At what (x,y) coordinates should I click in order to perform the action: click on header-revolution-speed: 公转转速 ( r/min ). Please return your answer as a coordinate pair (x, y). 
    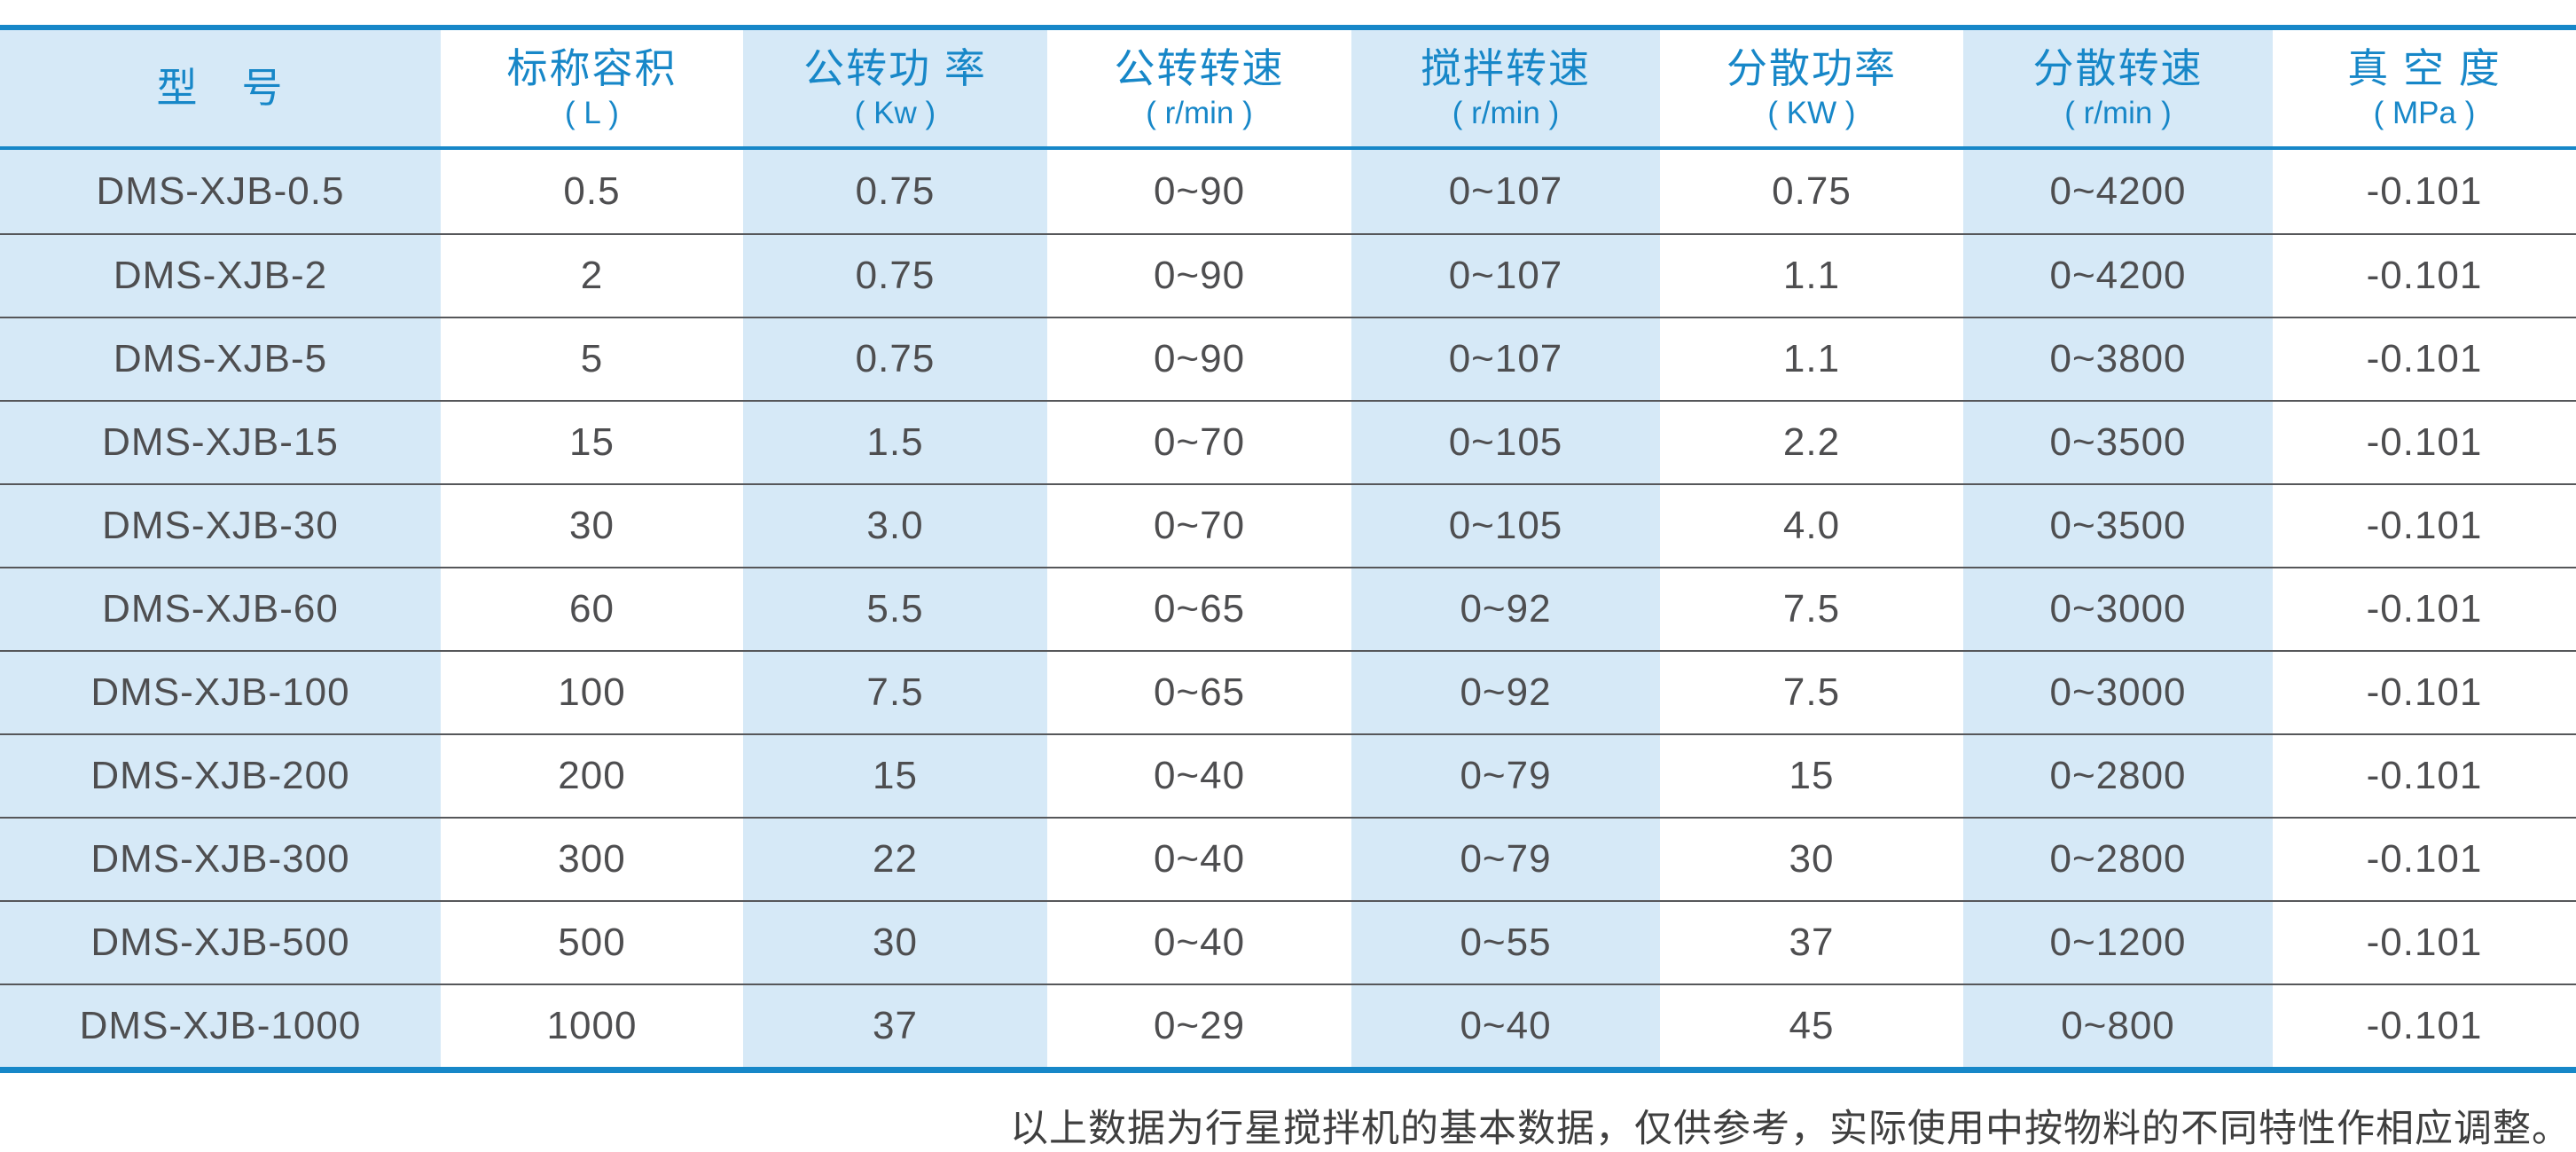
    Looking at the image, I should click on (1199, 90).